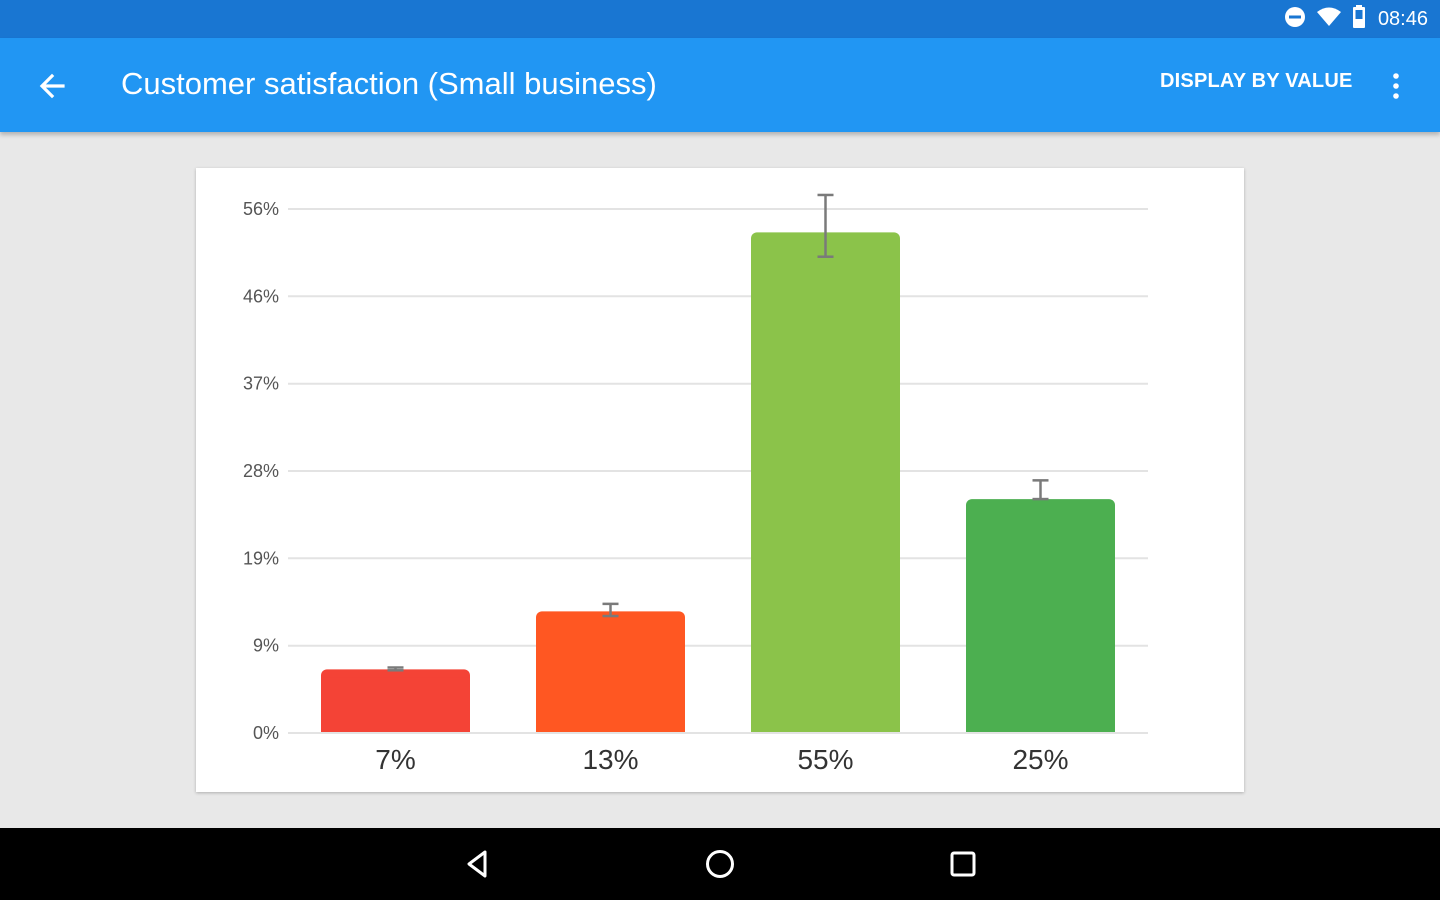 This screenshot has height=900, width=1440. I want to click on y-tick-label: 9%, so click(266, 646).